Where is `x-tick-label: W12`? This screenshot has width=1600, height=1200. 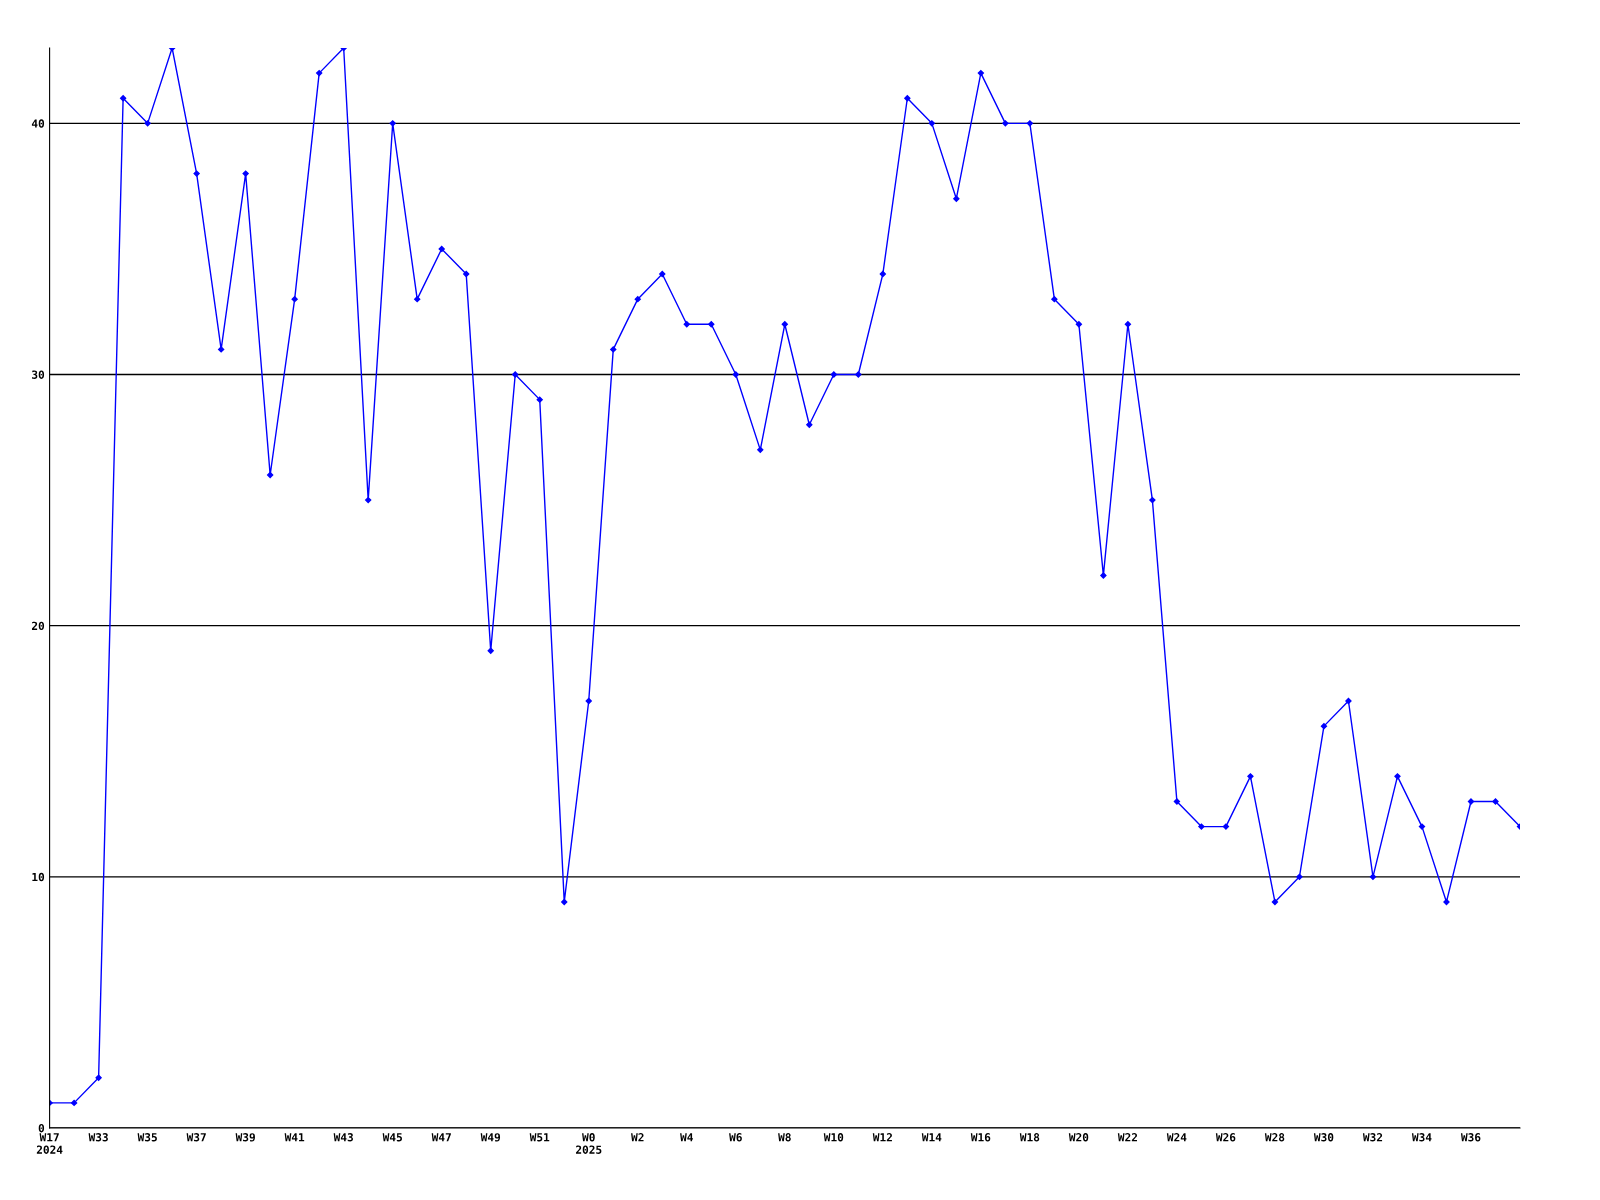 x-tick-label: W12 is located at coordinates (882, 1137).